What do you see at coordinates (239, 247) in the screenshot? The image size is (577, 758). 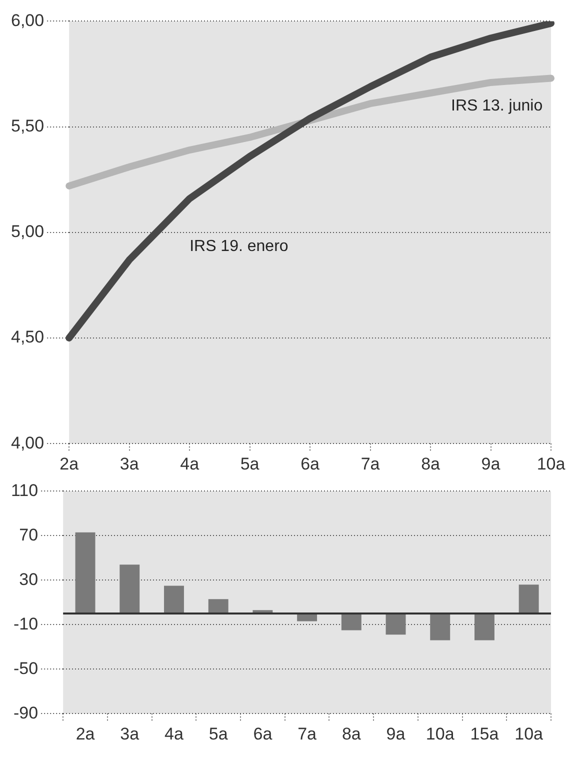 I see `series-label: IRS 19. enero` at bounding box center [239, 247].